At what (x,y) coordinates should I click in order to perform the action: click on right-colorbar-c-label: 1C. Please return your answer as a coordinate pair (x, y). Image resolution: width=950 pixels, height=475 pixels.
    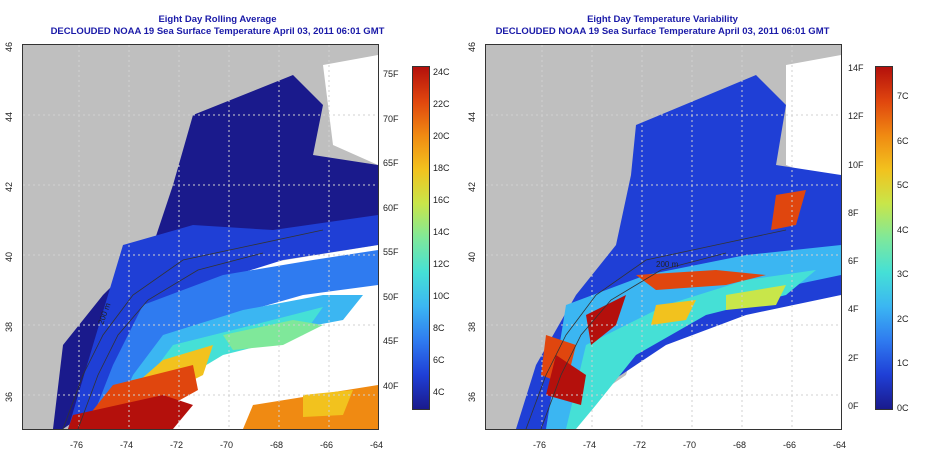
    Looking at the image, I should click on (903, 363).